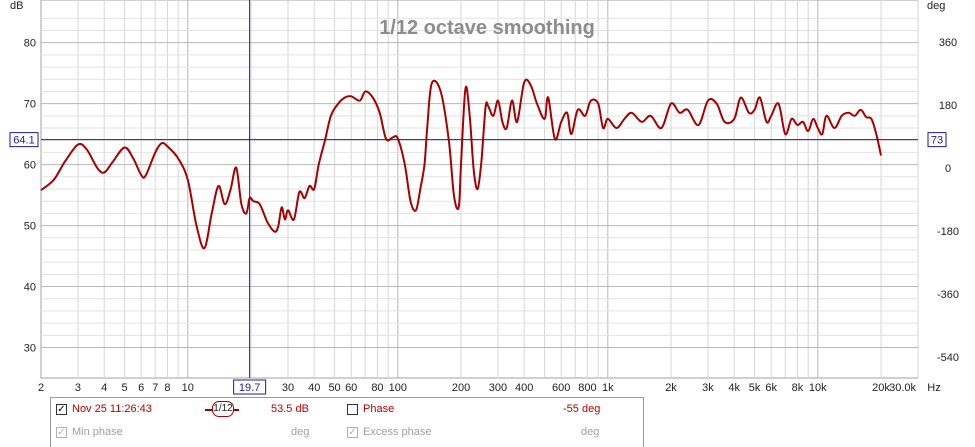  Describe the element at coordinates (290, 409) in the screenshot. I see `cursor-value: 53.5 dB` at that location.